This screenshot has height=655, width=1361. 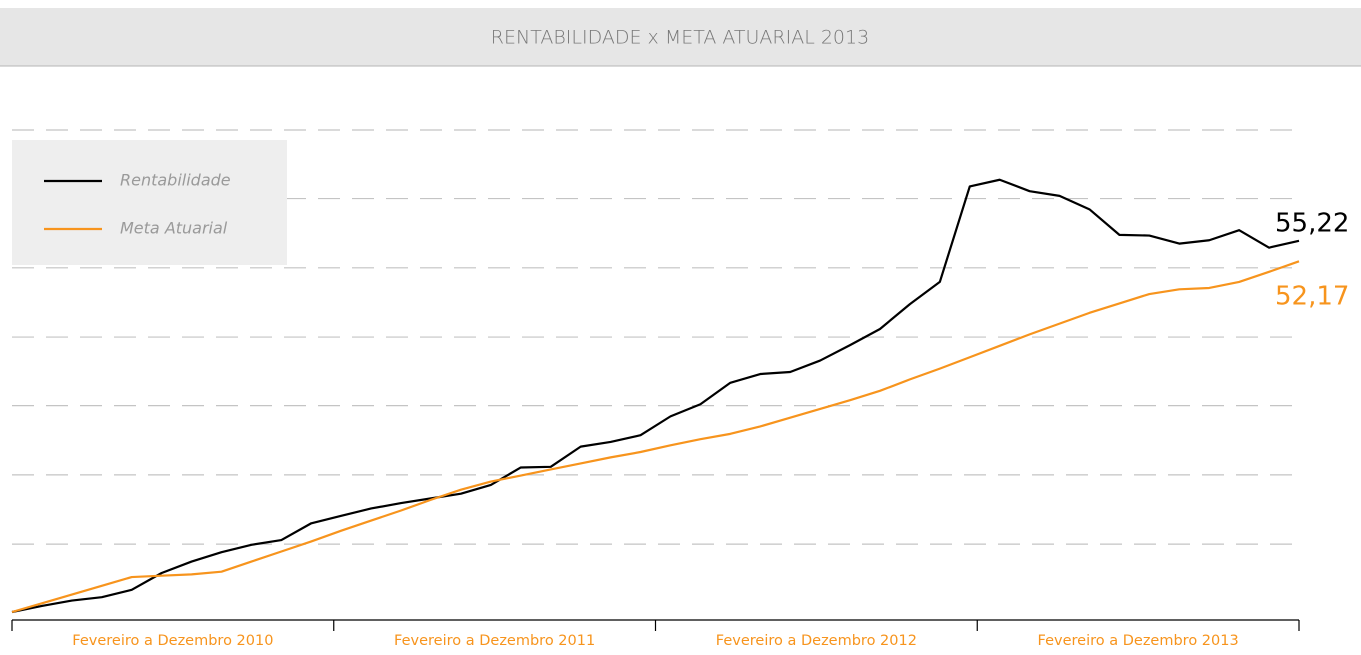 What do you see at coordinates (174, 228) in the screenshot?
I see `legend-label: Meta Atuarial` at bounding box center [174, 228].